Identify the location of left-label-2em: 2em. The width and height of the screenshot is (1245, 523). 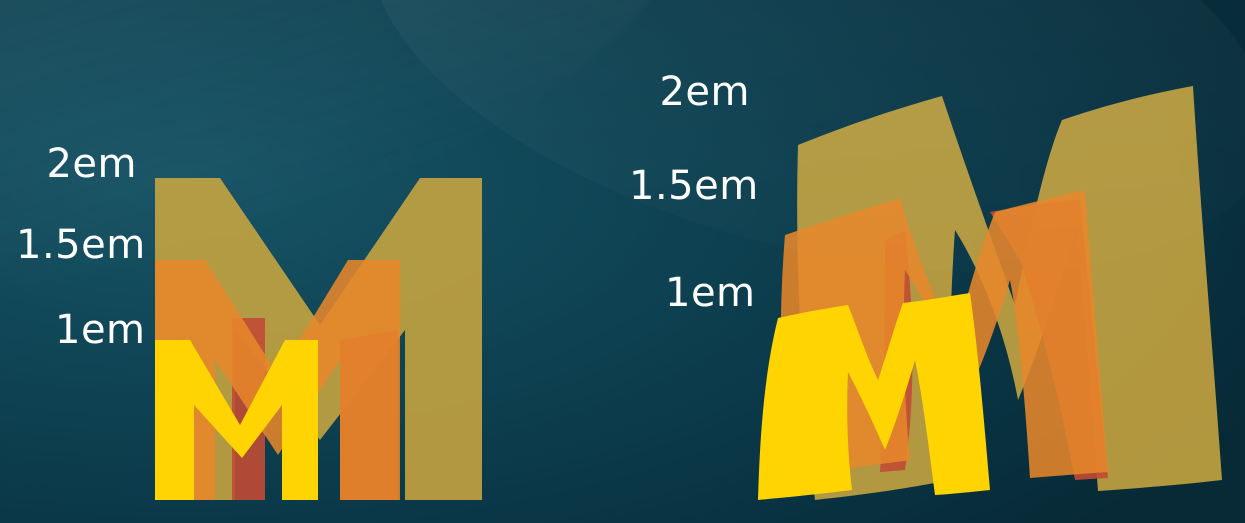
(91, 164).